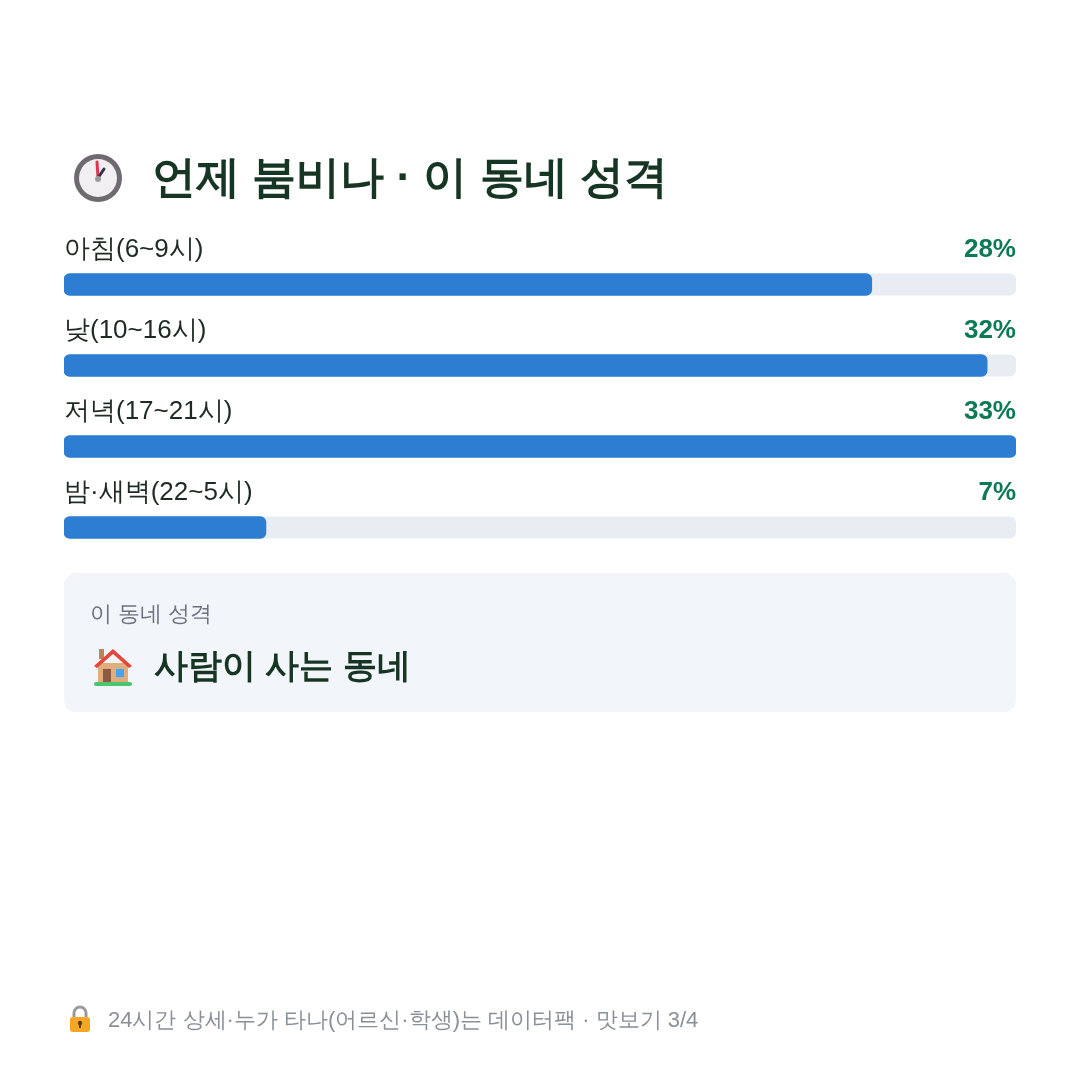 The image size is (1080, 1080). What do you see at coordinates (997, 490) in the screenshot?
I see `data-label: 7%` at bounding box center [997, 490].